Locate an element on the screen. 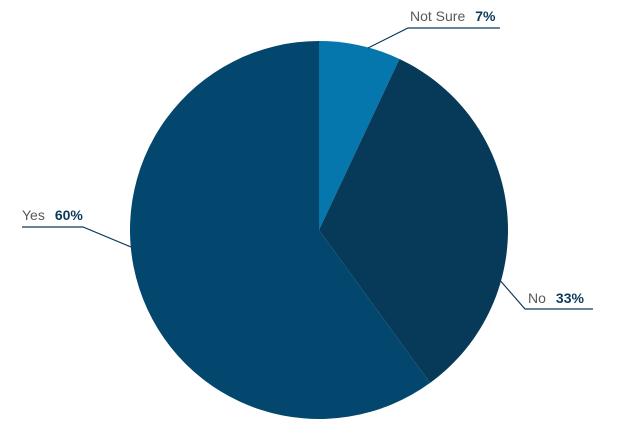 The image size is (624, 432). callout-no: No 33% is located at coordinates (545, 293).